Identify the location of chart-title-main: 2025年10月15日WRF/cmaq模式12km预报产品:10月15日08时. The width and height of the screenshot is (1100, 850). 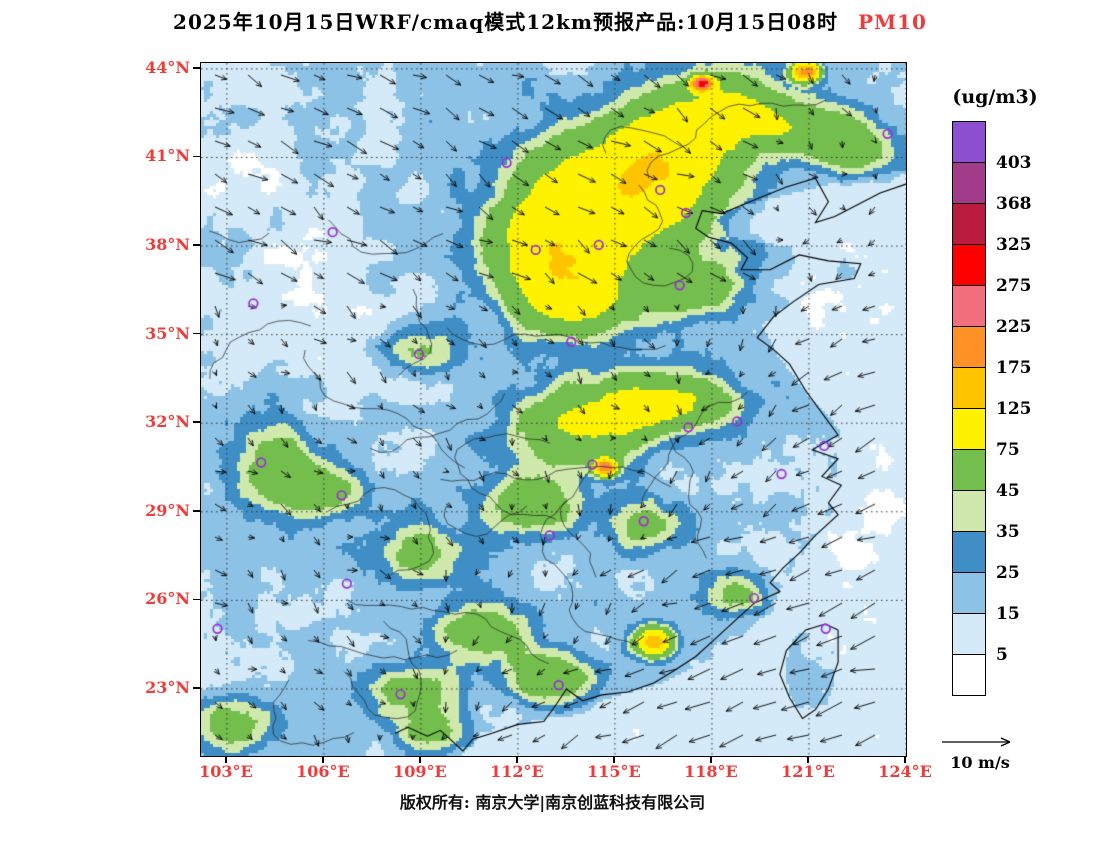
(505, 22).